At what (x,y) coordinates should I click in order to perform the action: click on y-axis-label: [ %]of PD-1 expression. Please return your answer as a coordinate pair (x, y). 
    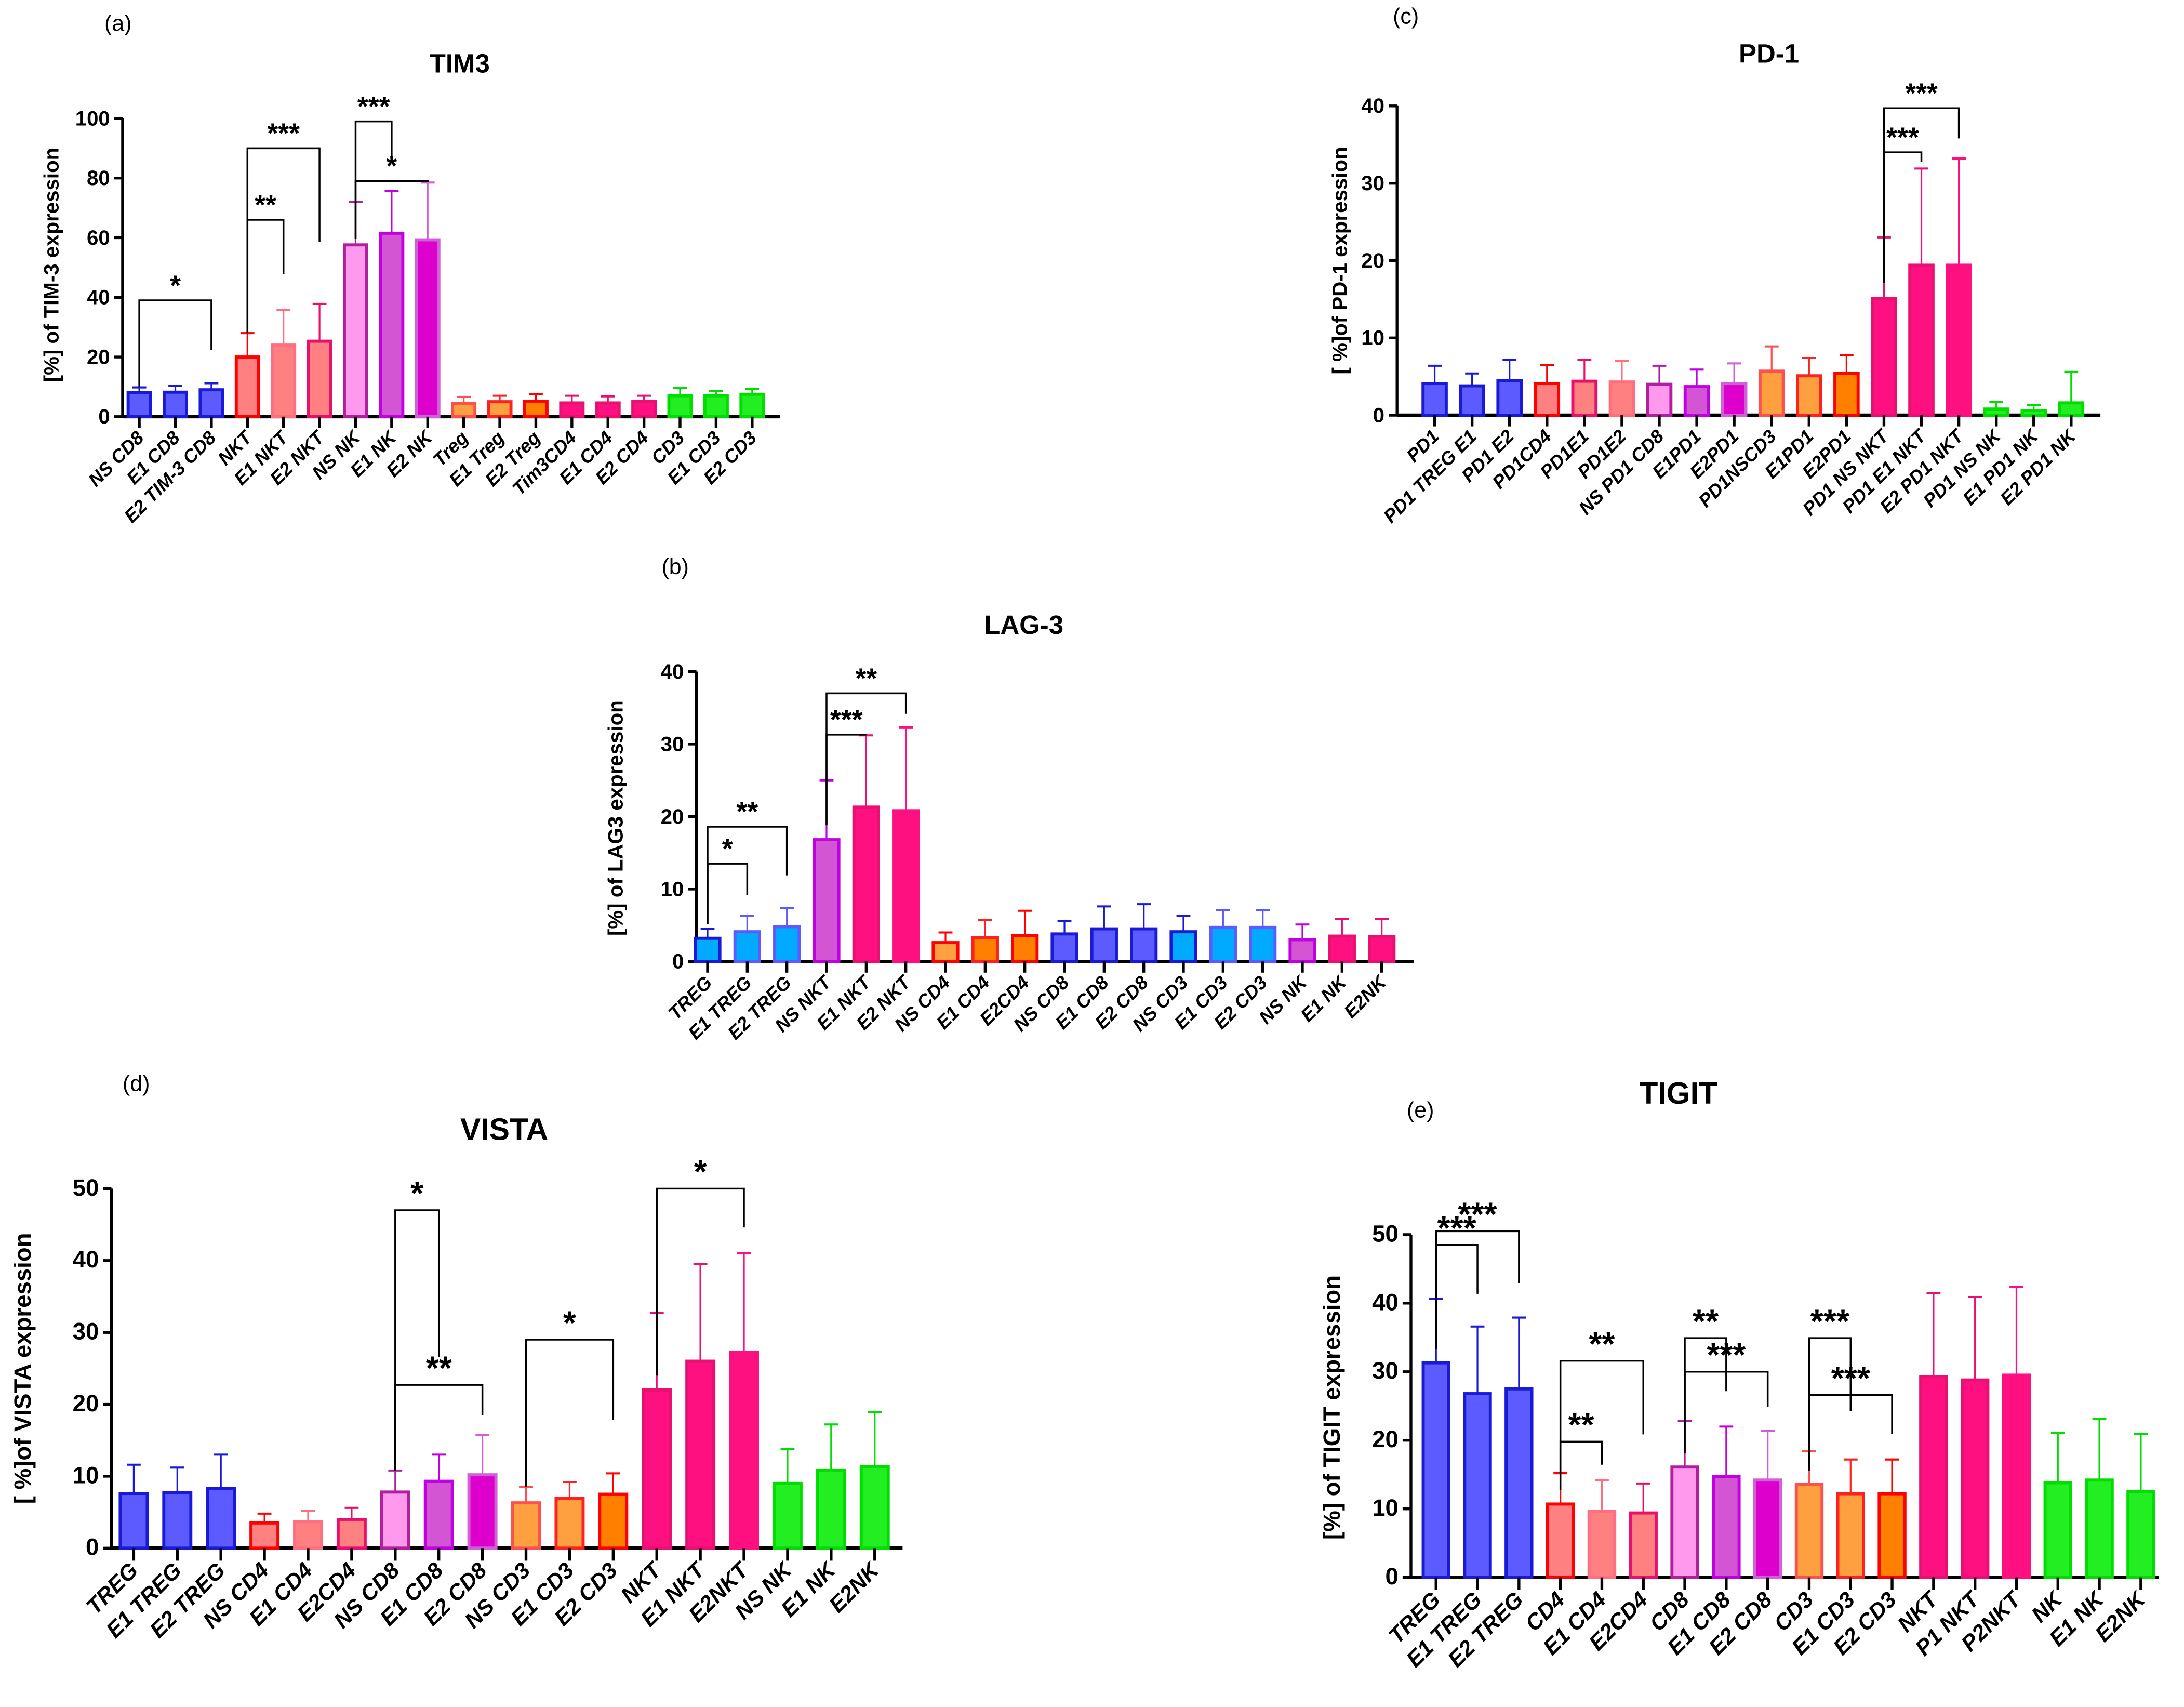
    Looking at the image, I should click on (1340, 260).